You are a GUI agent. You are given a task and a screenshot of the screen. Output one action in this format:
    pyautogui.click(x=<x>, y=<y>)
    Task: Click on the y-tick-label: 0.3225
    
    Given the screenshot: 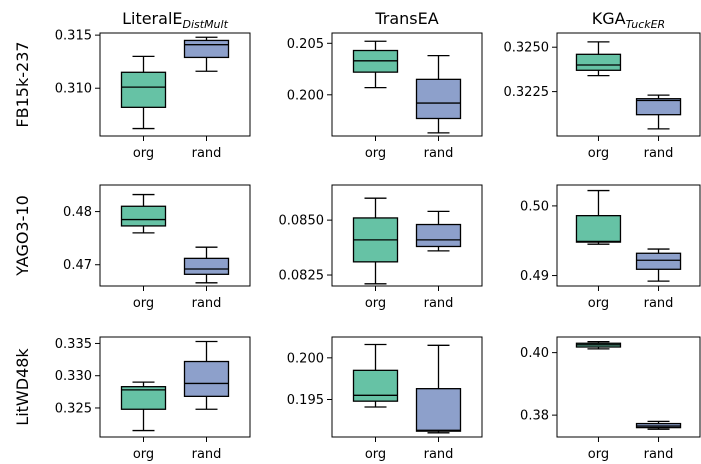 What is the action you would take?
    pyautogui.click(x=527, y=92)
    